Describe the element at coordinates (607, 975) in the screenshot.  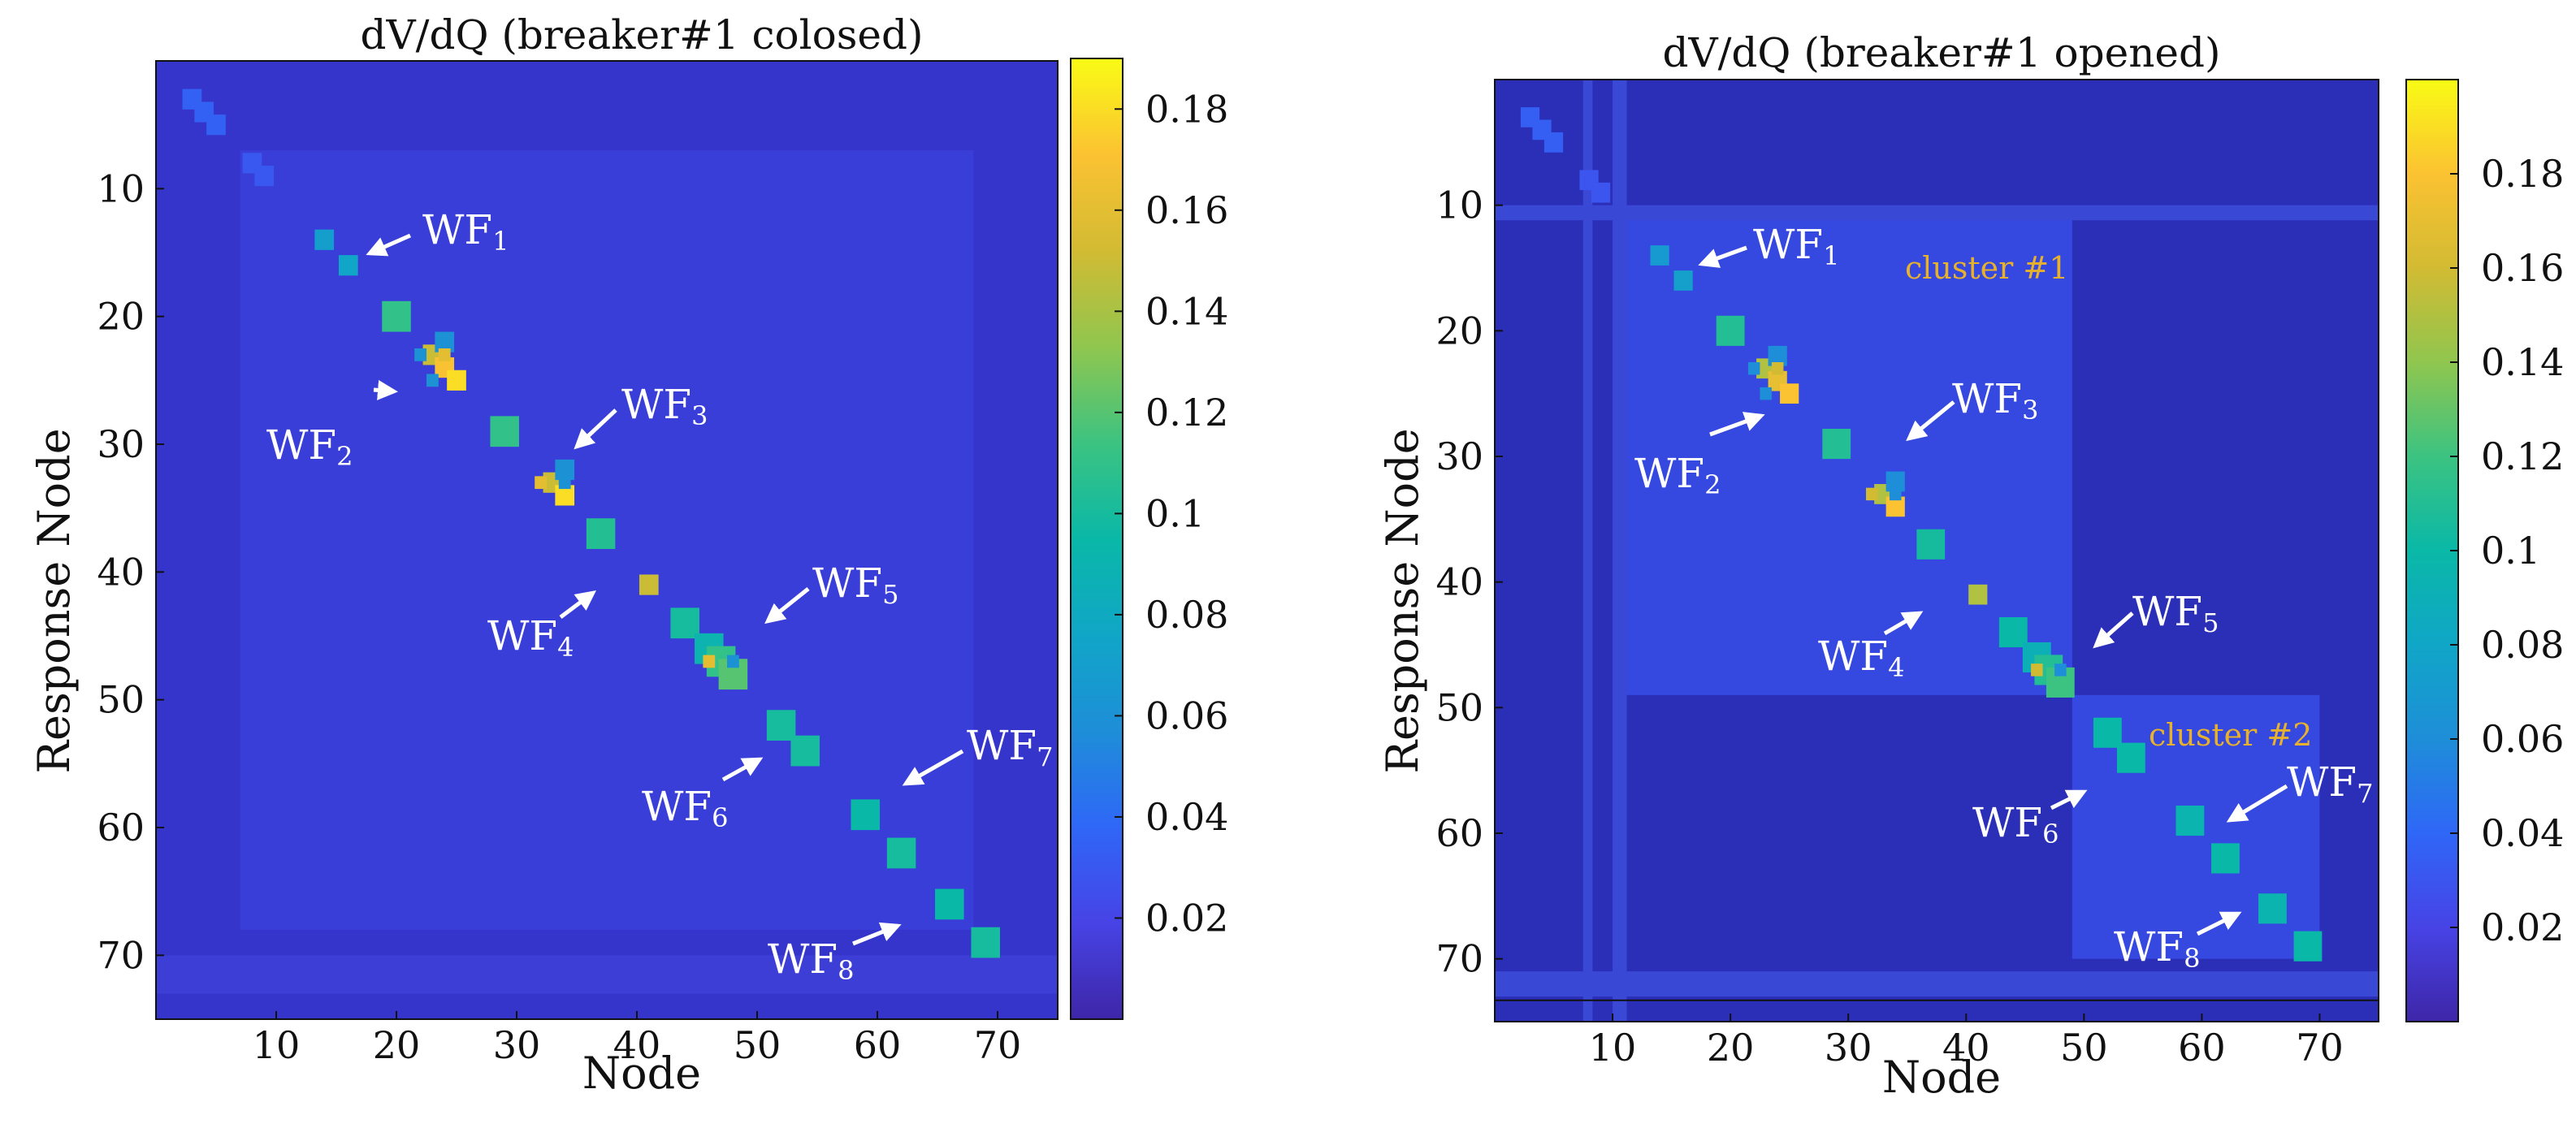
I see `edge-strip` at that location.